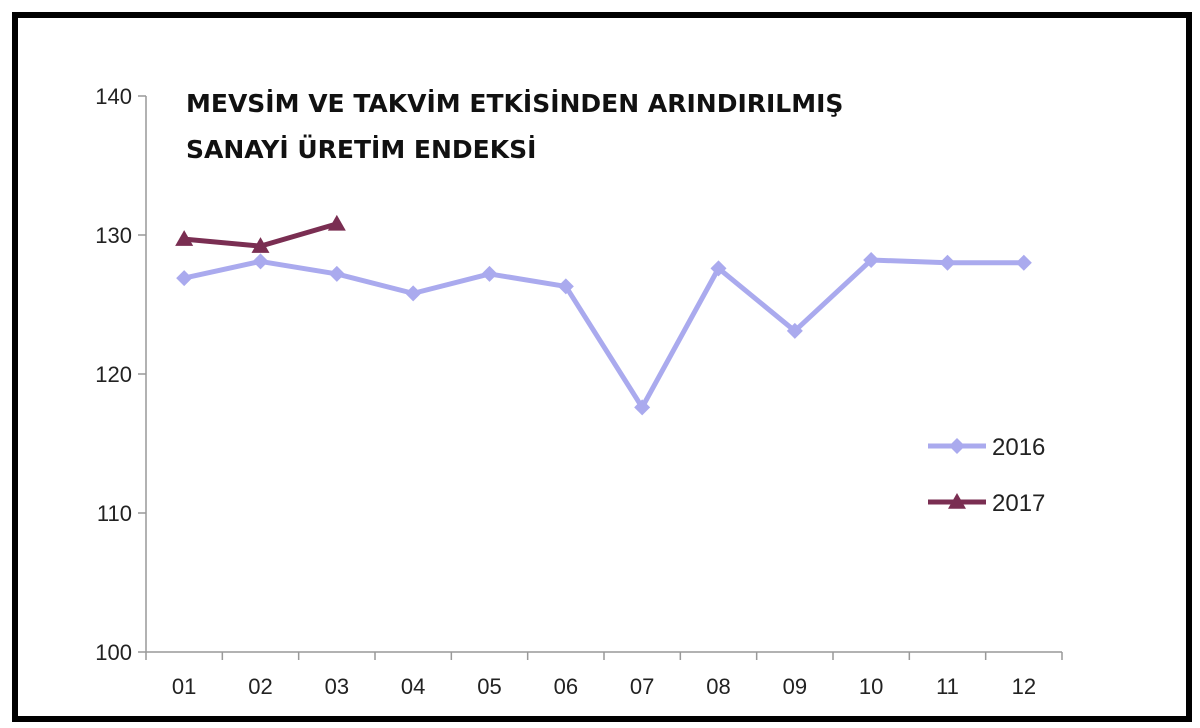 Image resolution: width=1200 pixels, height=728 pixels. What do you see at coordinates (113, 652) in the screenshot?
I see `y-tick-label: 100` at bounding box center [113, 652].